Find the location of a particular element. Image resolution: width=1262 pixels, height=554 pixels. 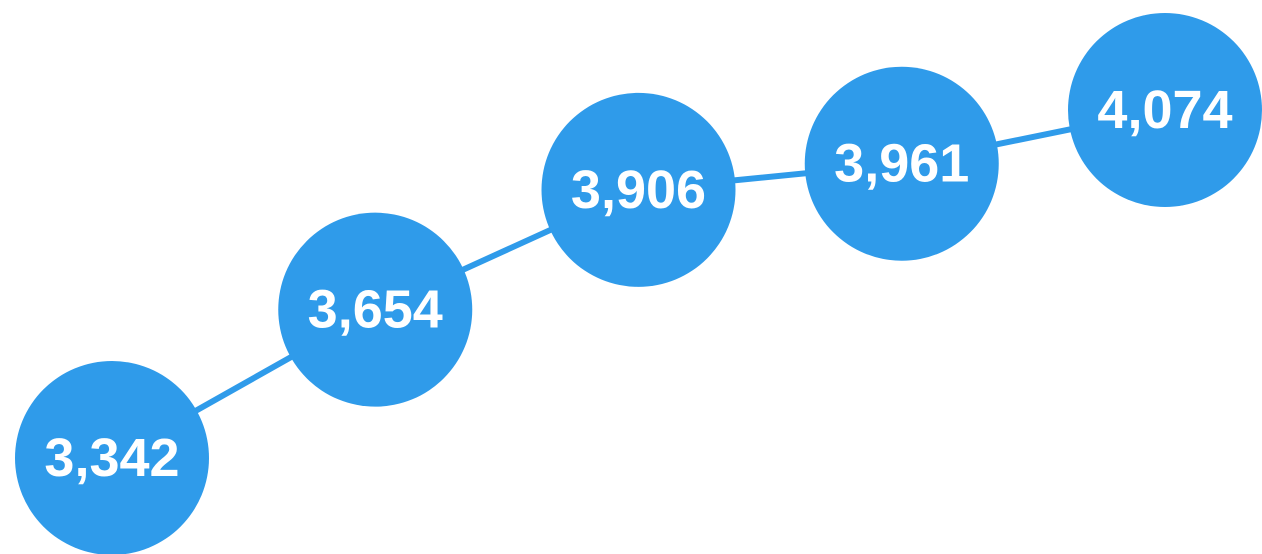

data-label: 3,906 is located at coordinates (638, 190).